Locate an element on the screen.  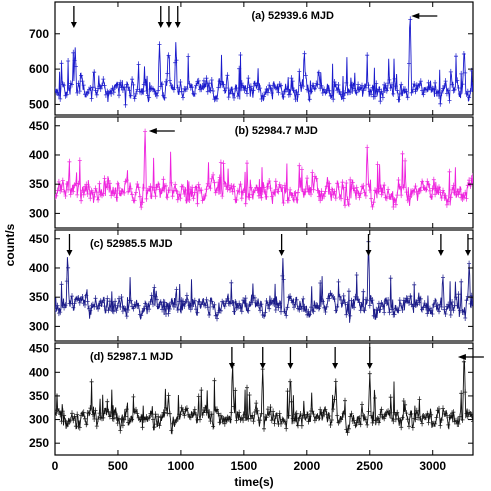
y-tick-label: 600 is located at coordinates (39, 69).